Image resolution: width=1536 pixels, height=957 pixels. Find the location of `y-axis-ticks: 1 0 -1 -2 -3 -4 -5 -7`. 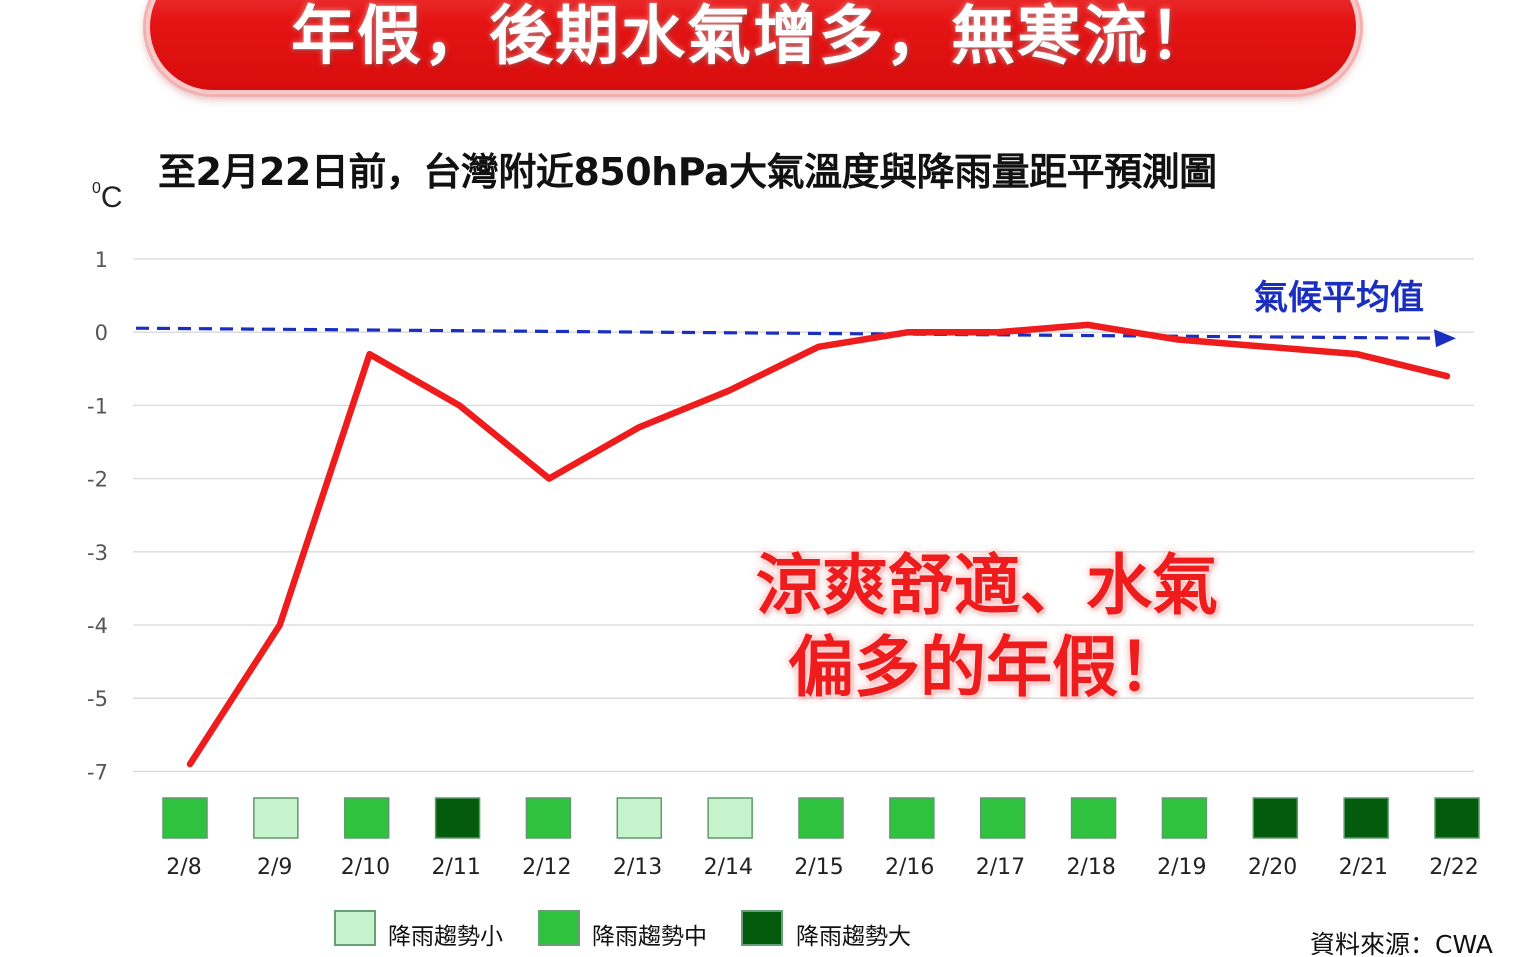

y-axis-ticks: 1 0 -1 -2 -3 -4 -5 -7 is located at coordinates (97, 516).